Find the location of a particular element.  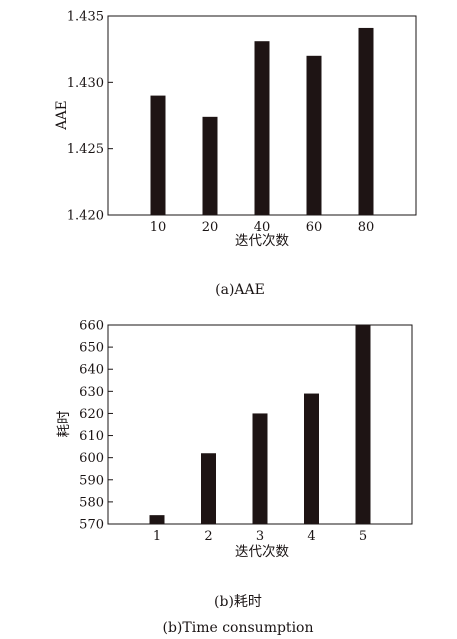

chart-b-ytick-label: 640 is located at coordinates (91, 370).